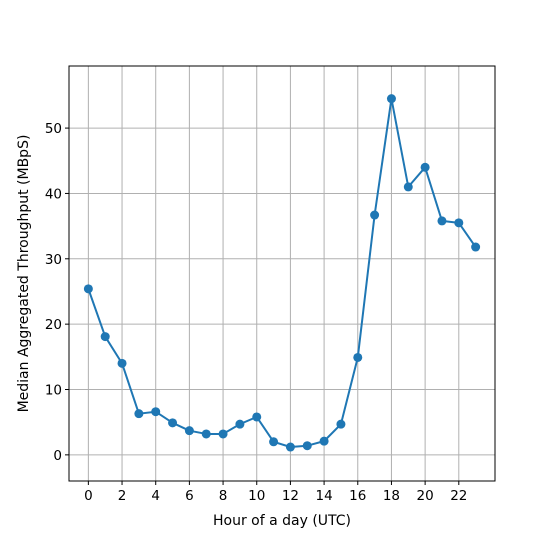 Image resolution: width=550 pixels, height=550 pixels. Describe the element at coordinates (122, 496) in the screenshot. I see `x-tick-label: 2` at that location.